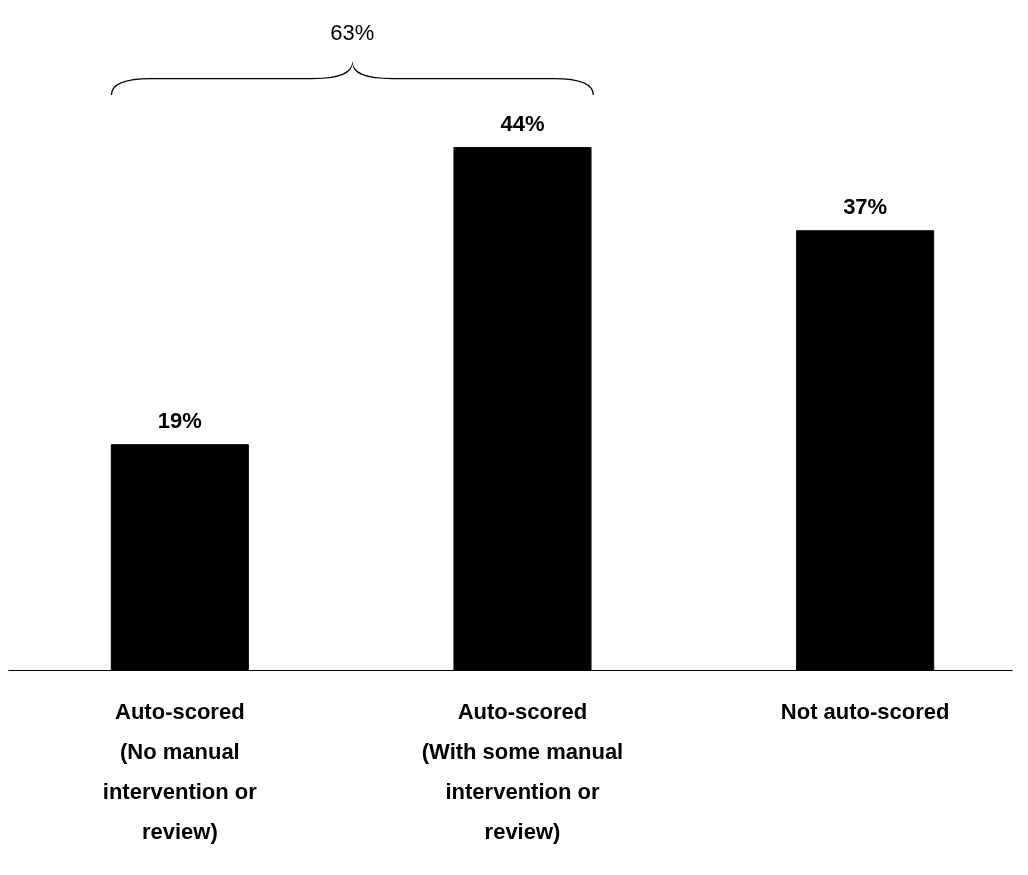 The height and width of the screenshot is (875, 1028). I want to click on x-tick-label: Auto-scored (With some manual intervention or review), so click(522, 771).